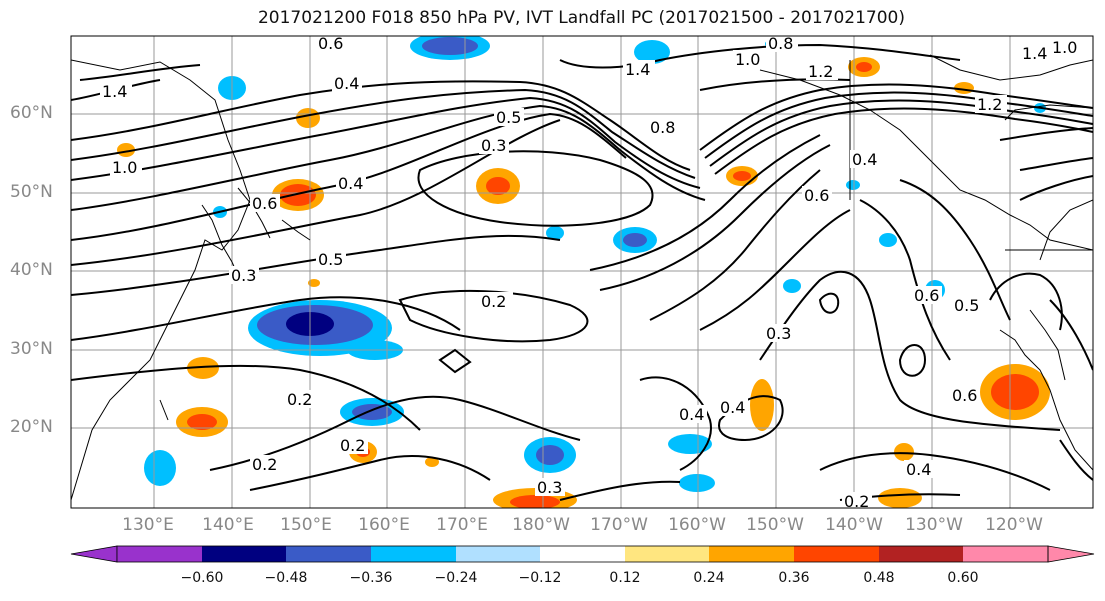 The image size is (1105, 601). What do you see at coordinates (541, 525) in the screenshot?
I see `lon-label-180w: 180°W` at bounding box center [541, 525].